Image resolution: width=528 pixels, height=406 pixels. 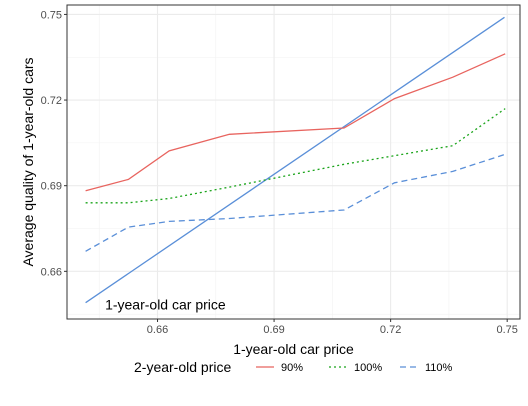 I want to click on legend-items: 90% 100% 110%, so click(x=354, y=368).